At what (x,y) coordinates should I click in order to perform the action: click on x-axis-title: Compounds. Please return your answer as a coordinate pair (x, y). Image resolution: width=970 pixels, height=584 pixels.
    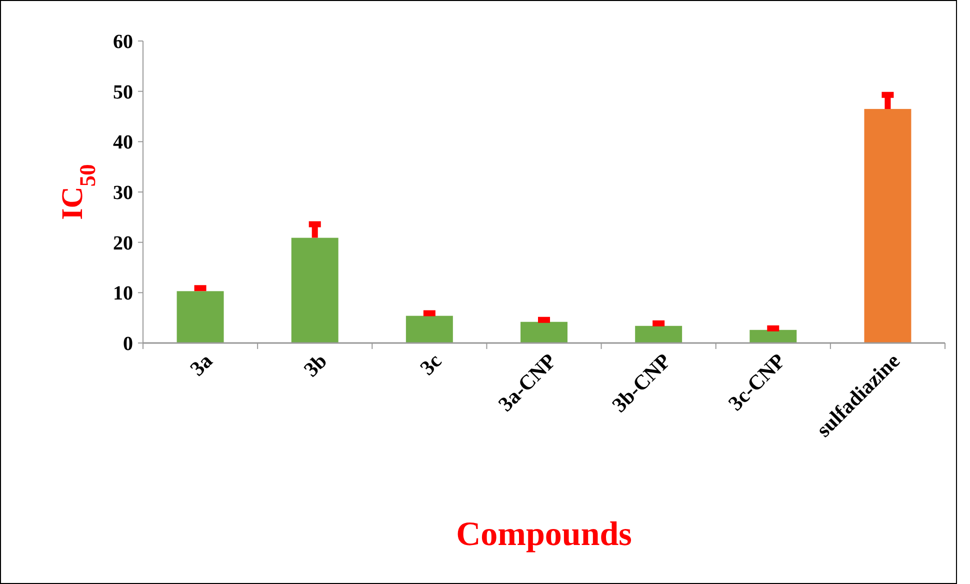
    Looking at the image, I should click on (544, 534).